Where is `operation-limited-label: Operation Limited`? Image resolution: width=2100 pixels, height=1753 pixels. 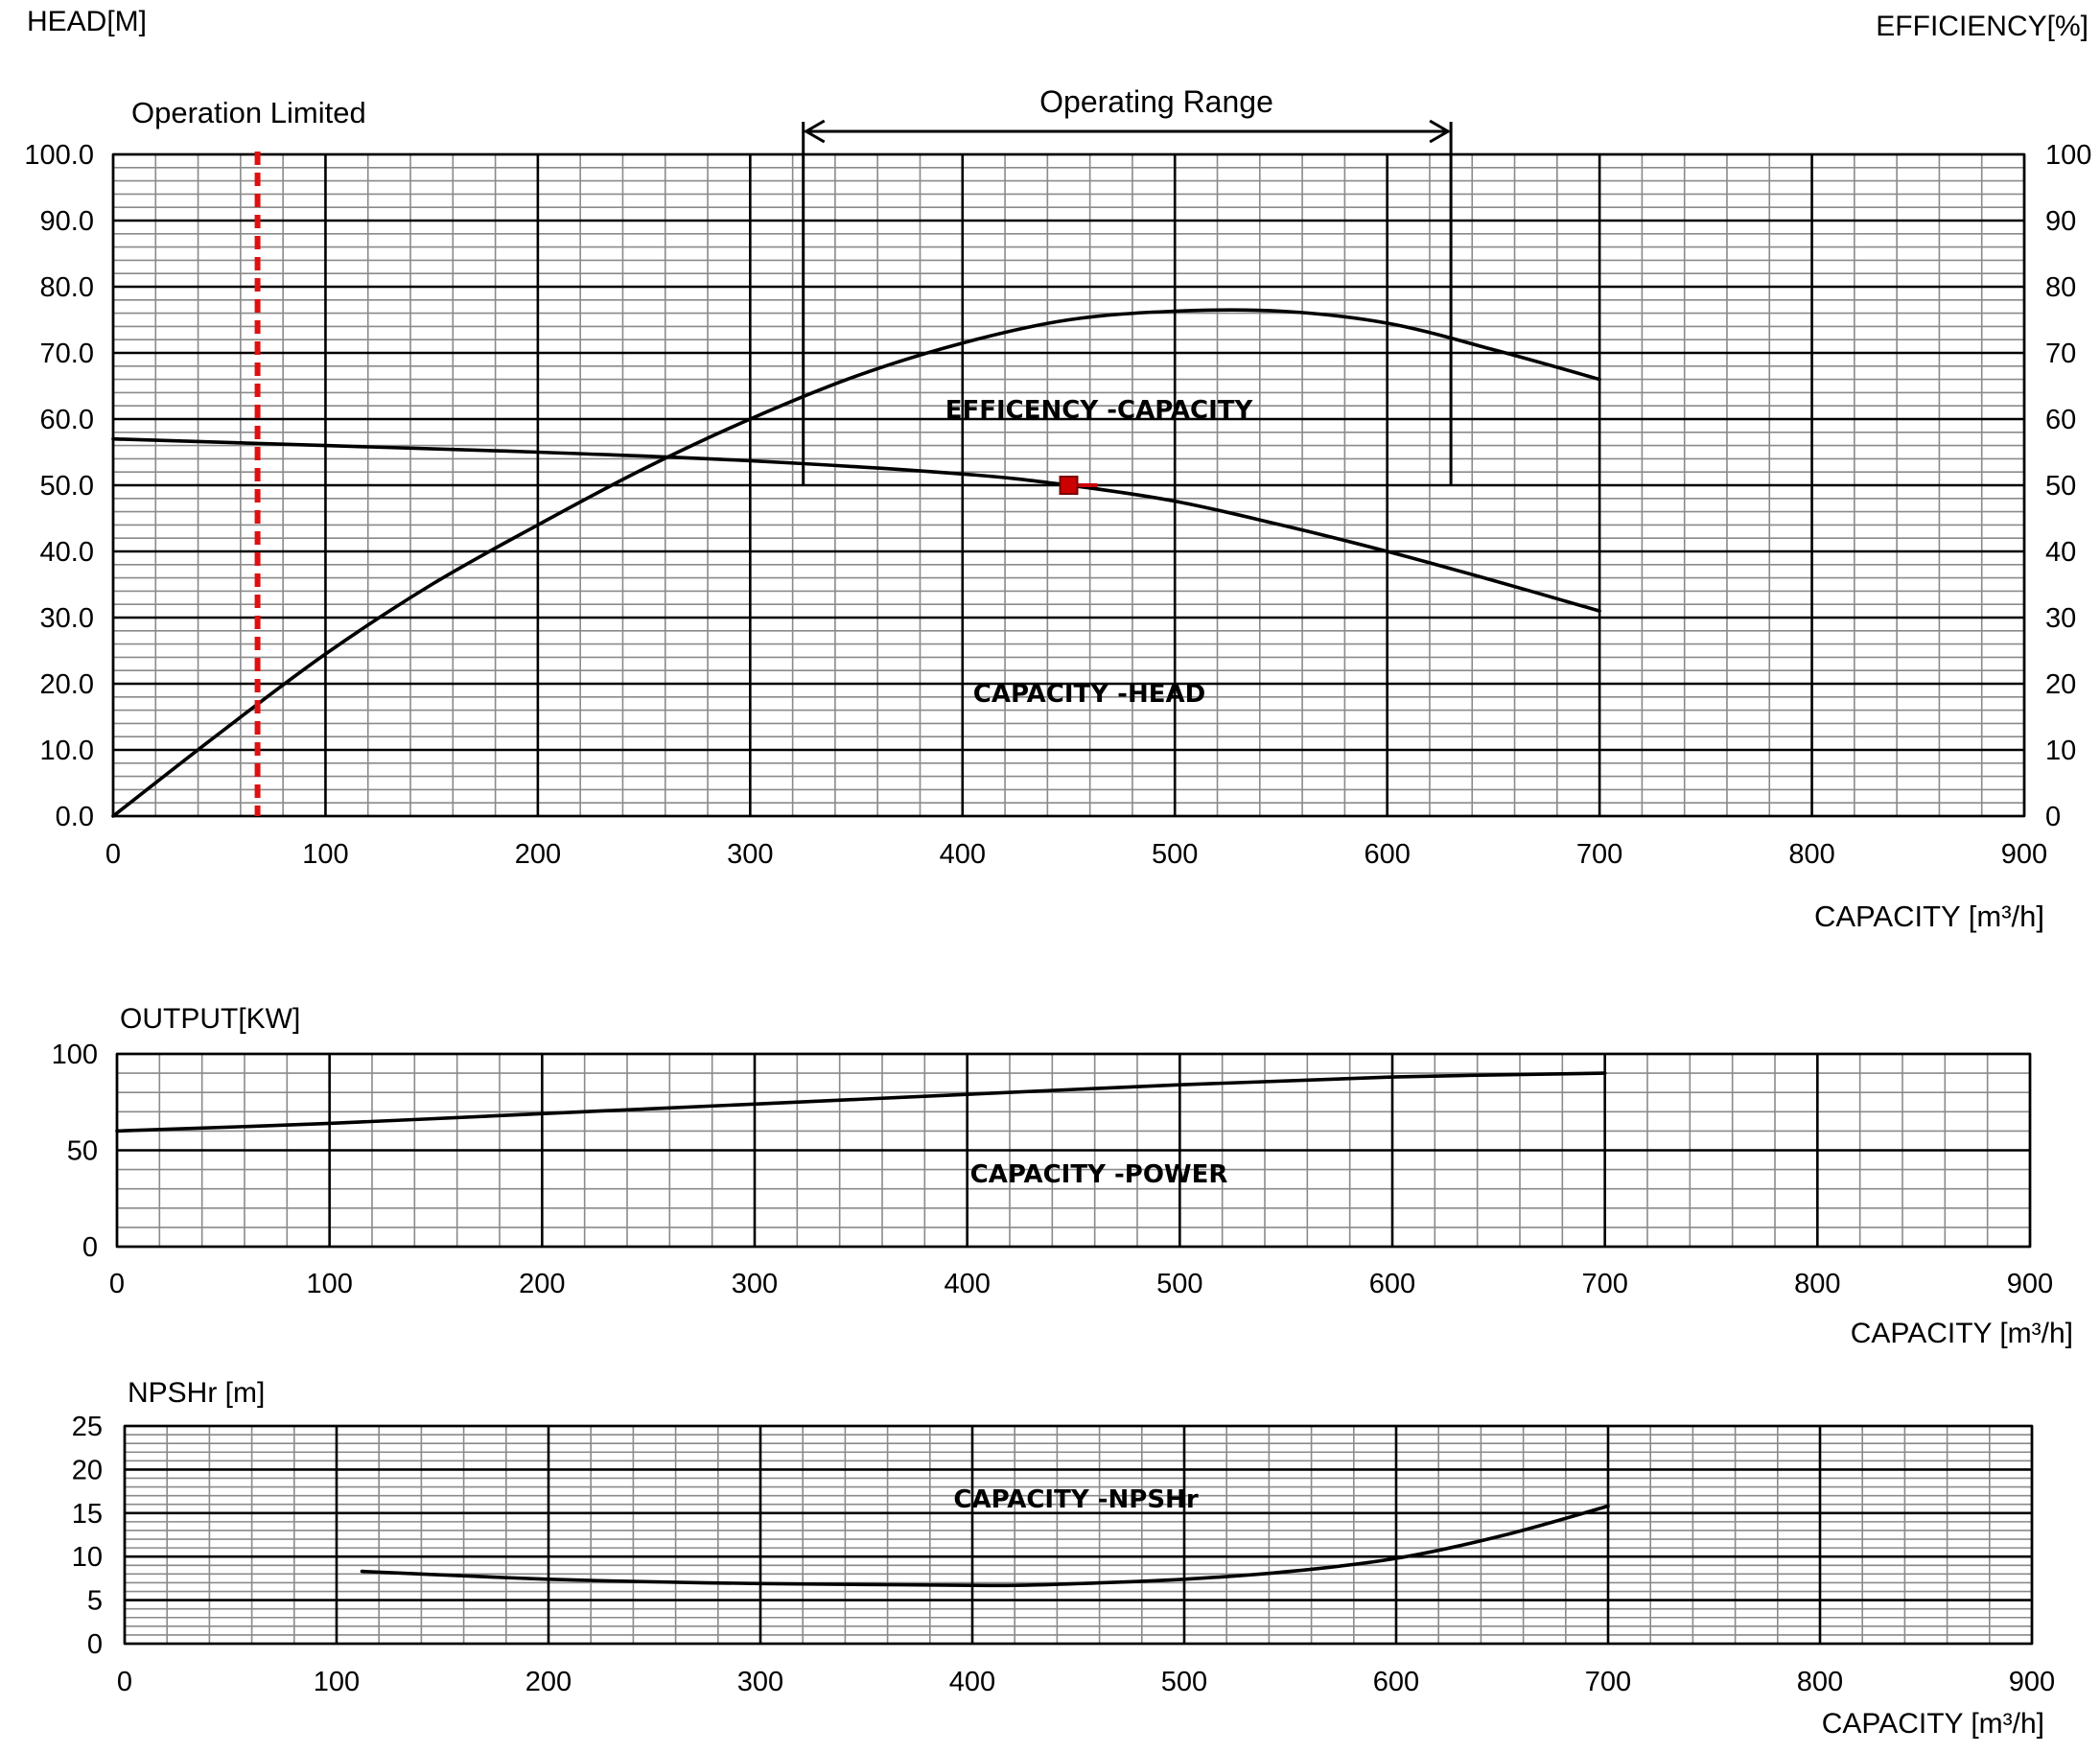
operation-limited-label: Operation Limited is located at coordinates (249, 112).